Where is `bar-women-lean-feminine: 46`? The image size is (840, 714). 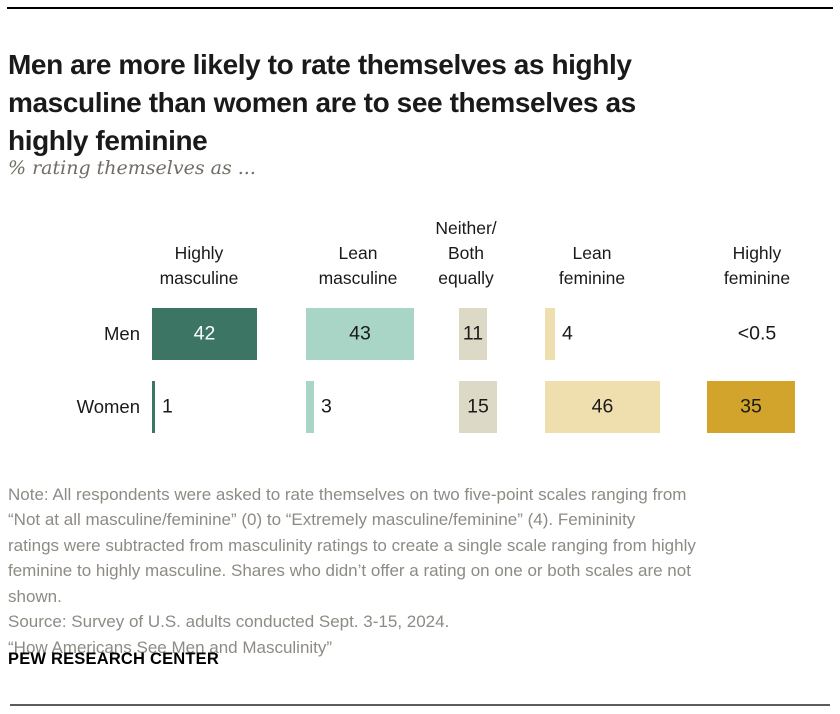
bar-women-lean-feminine: 46 is located at coordinates (625, 407).